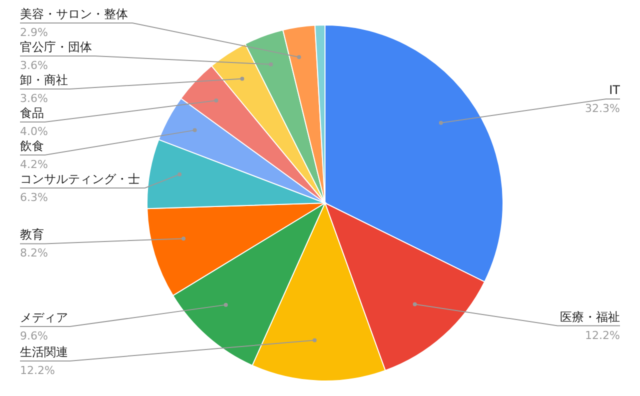  I want to click on slice-label: メディア, so click(44, 317).